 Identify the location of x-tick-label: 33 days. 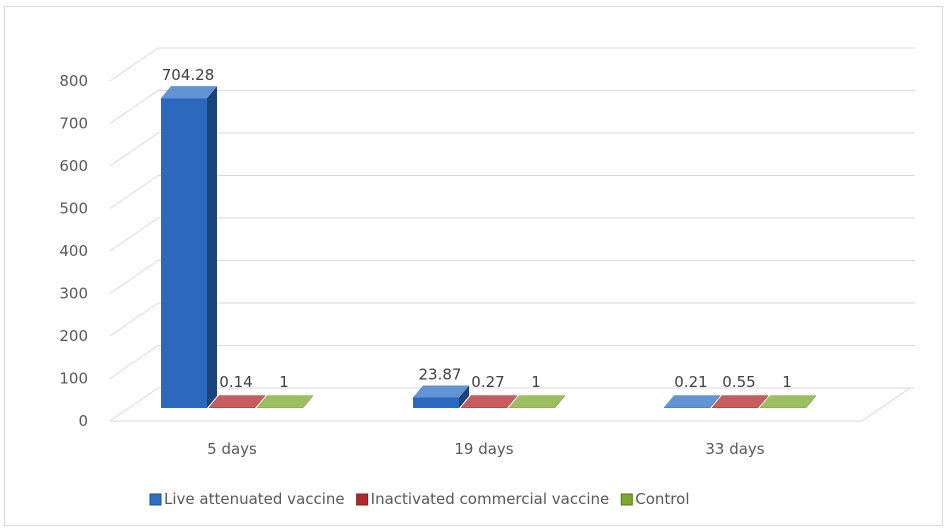
(734, 449).